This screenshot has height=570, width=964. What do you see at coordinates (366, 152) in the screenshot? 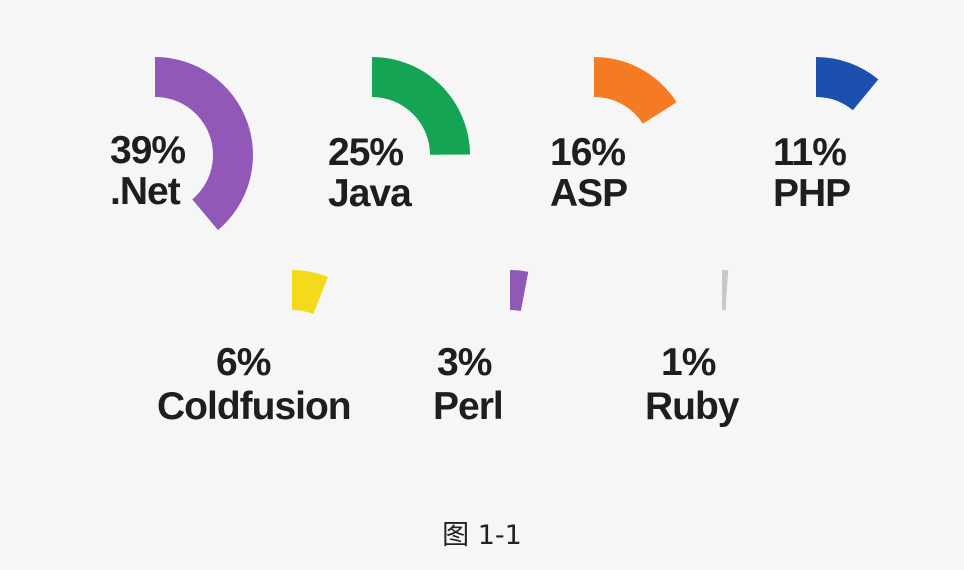
I see `value-label-java: 25%` at bounding box center [366, 152].